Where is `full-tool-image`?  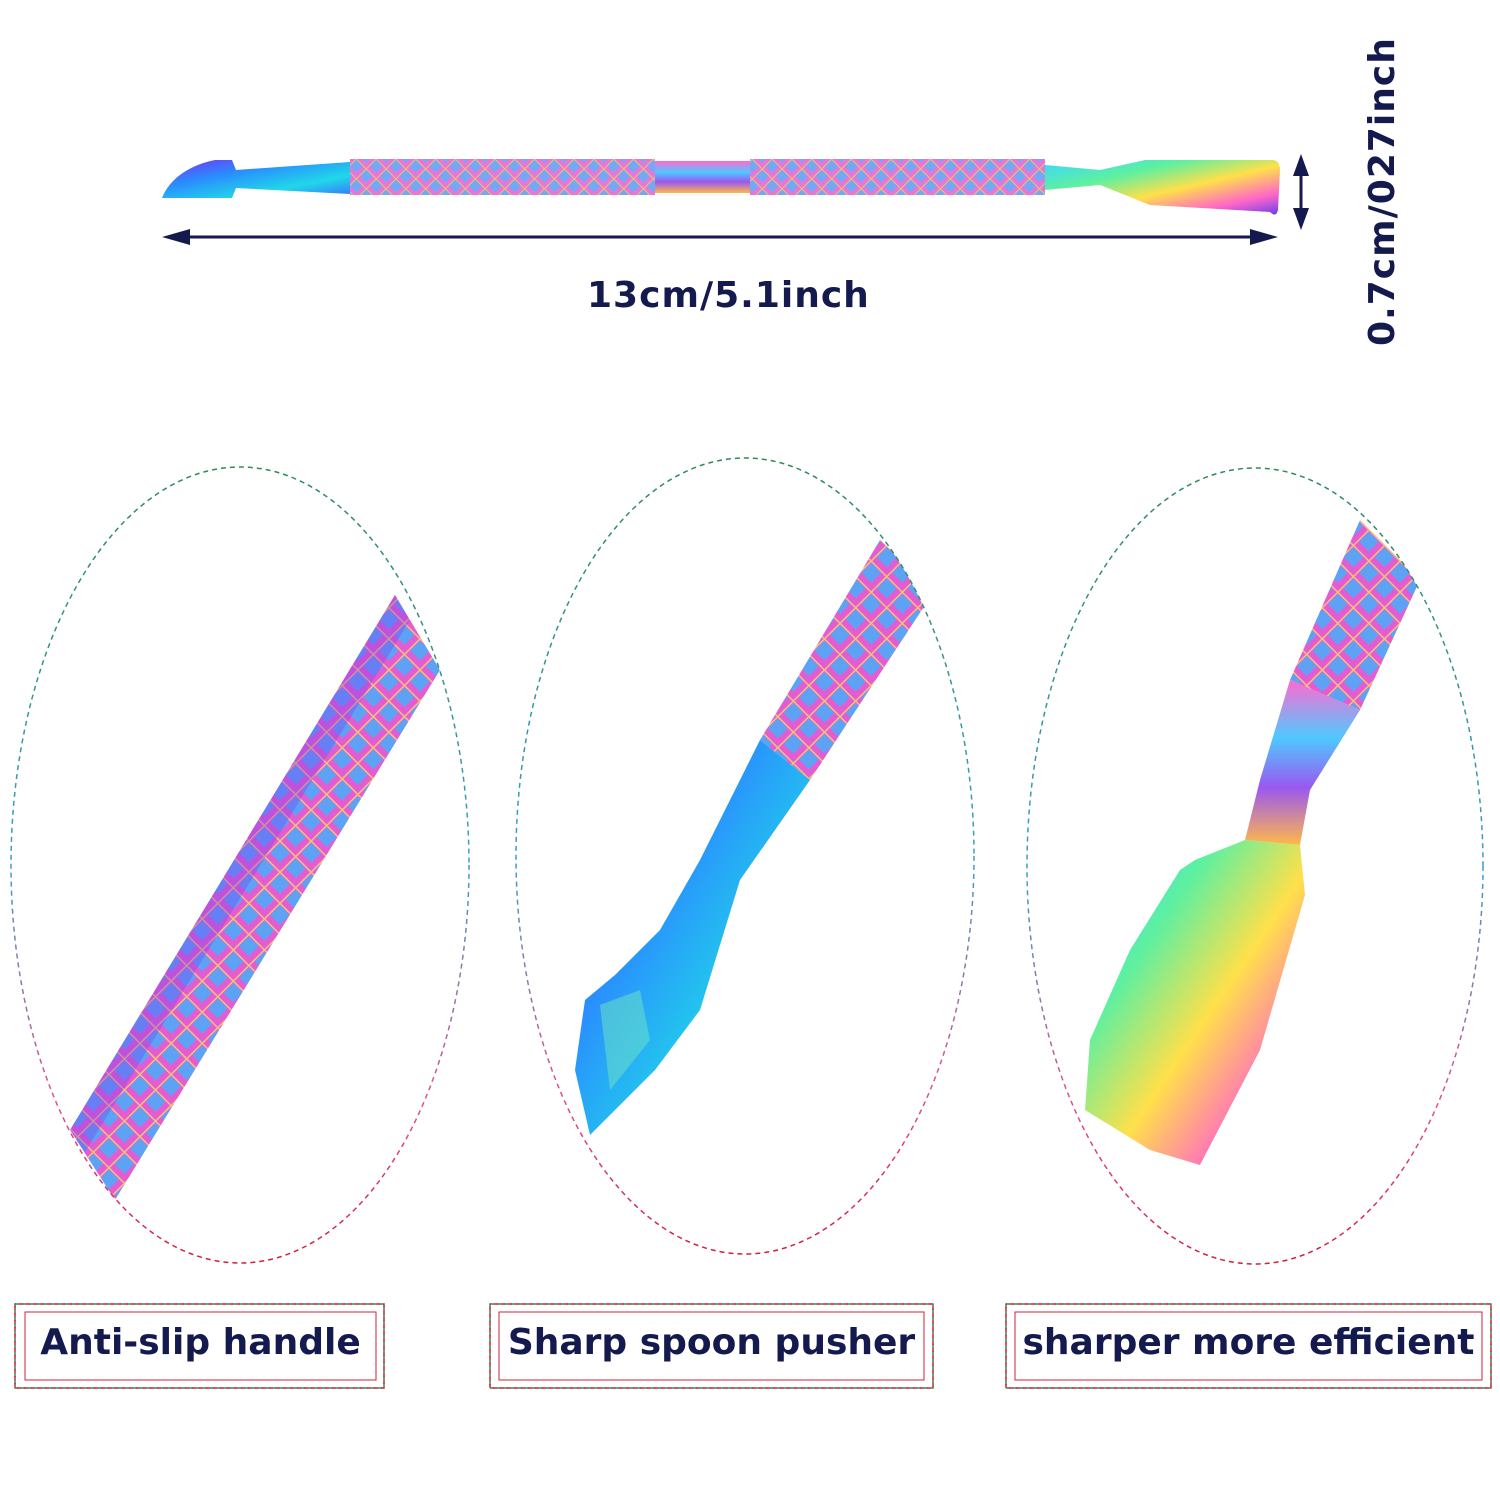
full-tool-image is located at coordinates (721, 187).